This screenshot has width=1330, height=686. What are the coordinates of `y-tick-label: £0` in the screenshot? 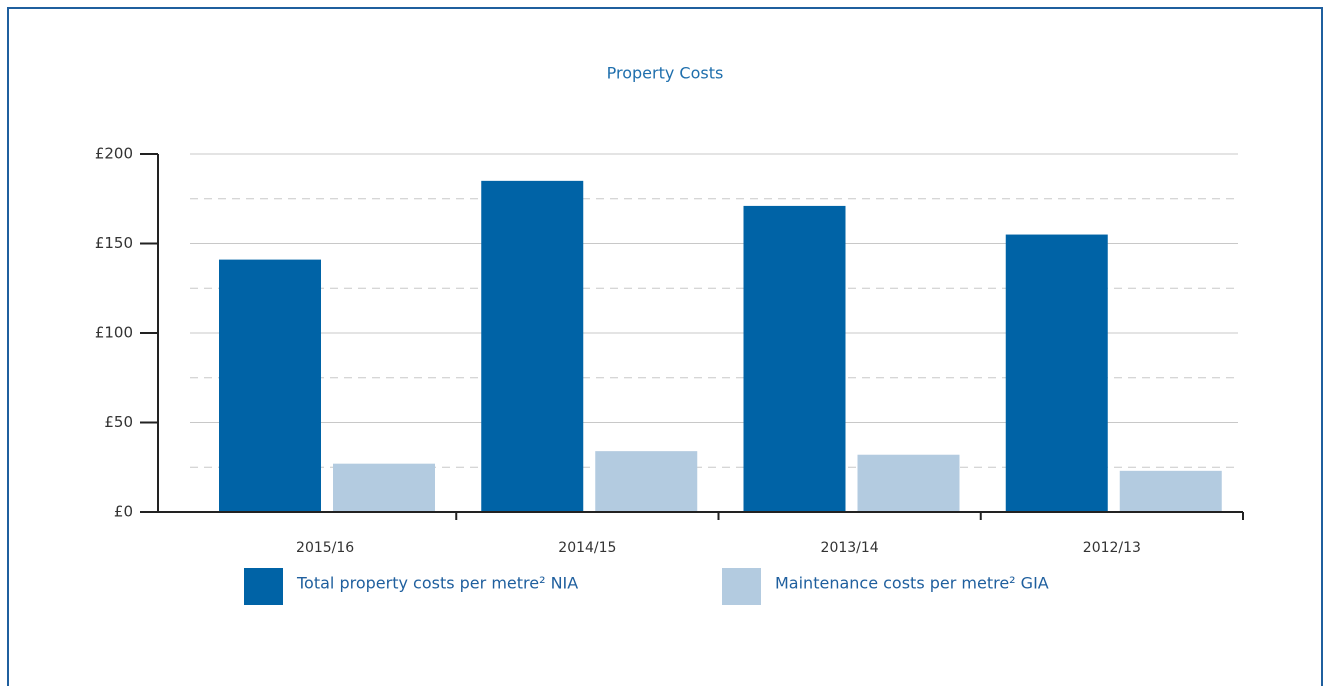 It's located at (123, 512).